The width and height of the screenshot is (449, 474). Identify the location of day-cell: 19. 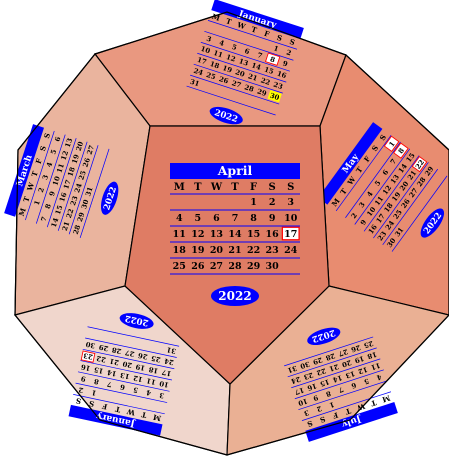
(75, 159).